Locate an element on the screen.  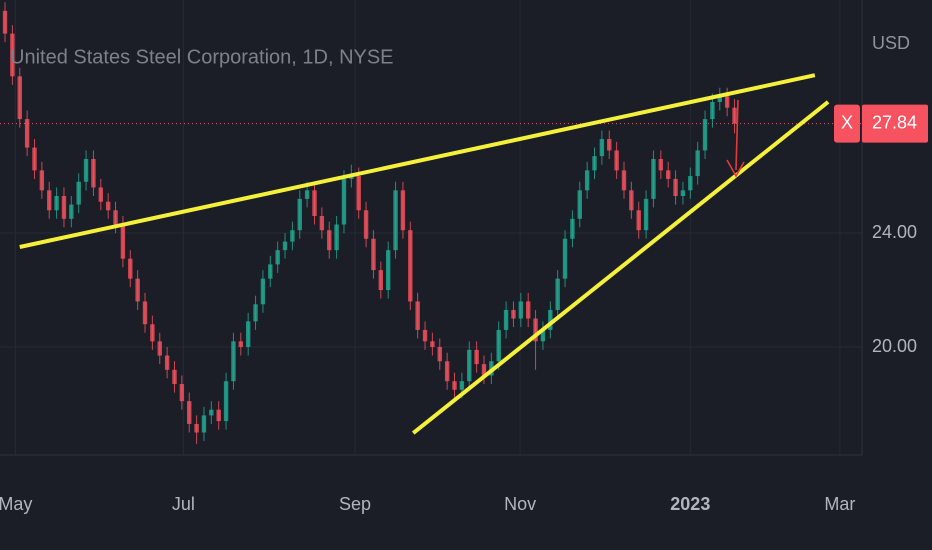
marker-text: X is located at coordinates (847, 122).